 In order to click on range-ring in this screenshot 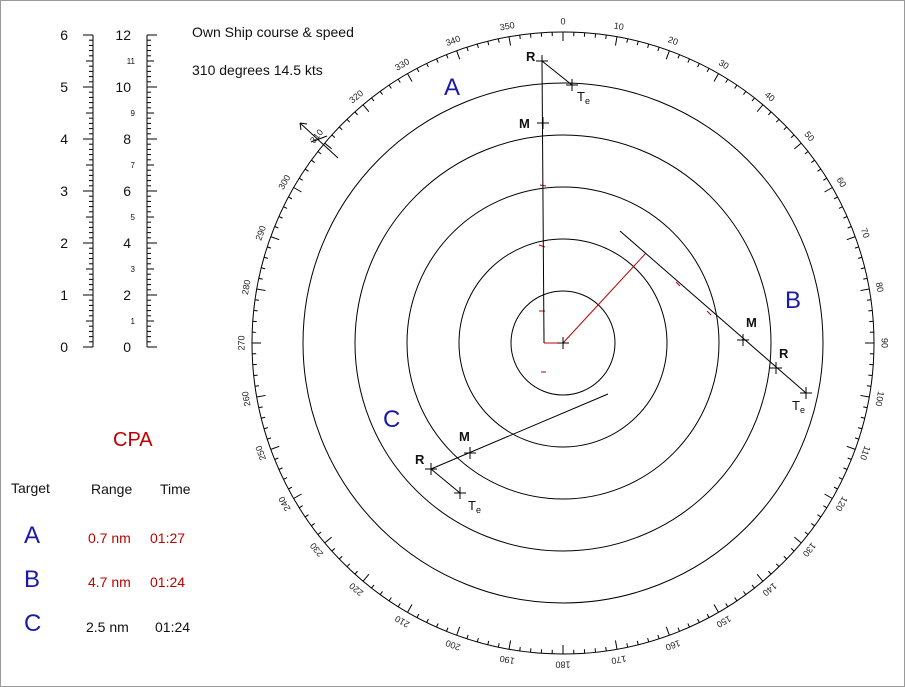, I will do `click(563, 343)`.